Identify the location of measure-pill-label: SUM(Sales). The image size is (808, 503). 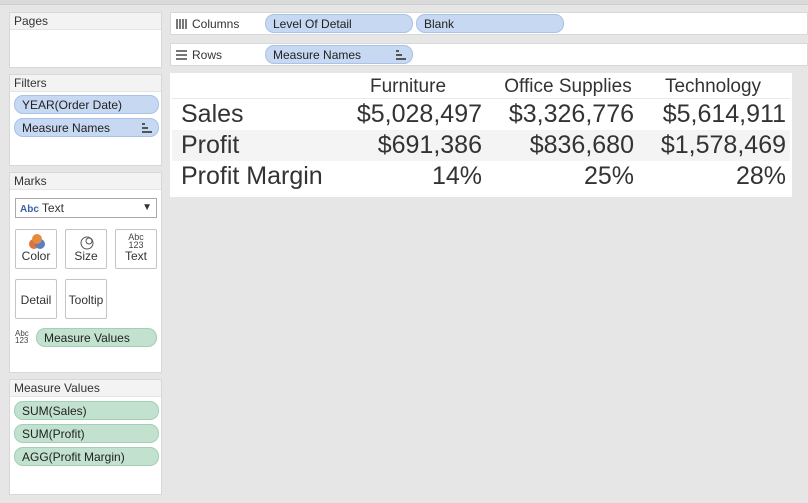
(54, 411).